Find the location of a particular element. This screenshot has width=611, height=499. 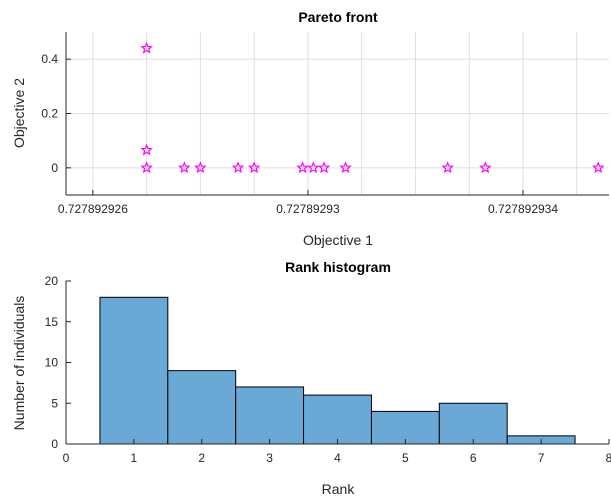

pareto-title: Pareto front is located at coordinates (338, 17).